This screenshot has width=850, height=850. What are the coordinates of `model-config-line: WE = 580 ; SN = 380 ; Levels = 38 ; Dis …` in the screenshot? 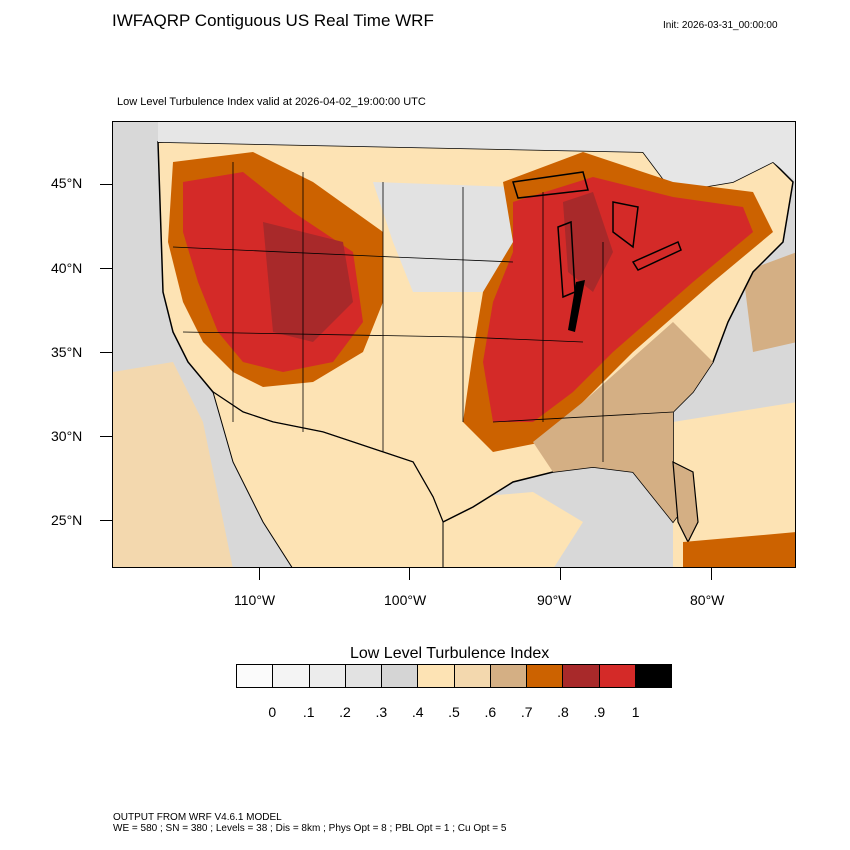 It's located at (310, 828).